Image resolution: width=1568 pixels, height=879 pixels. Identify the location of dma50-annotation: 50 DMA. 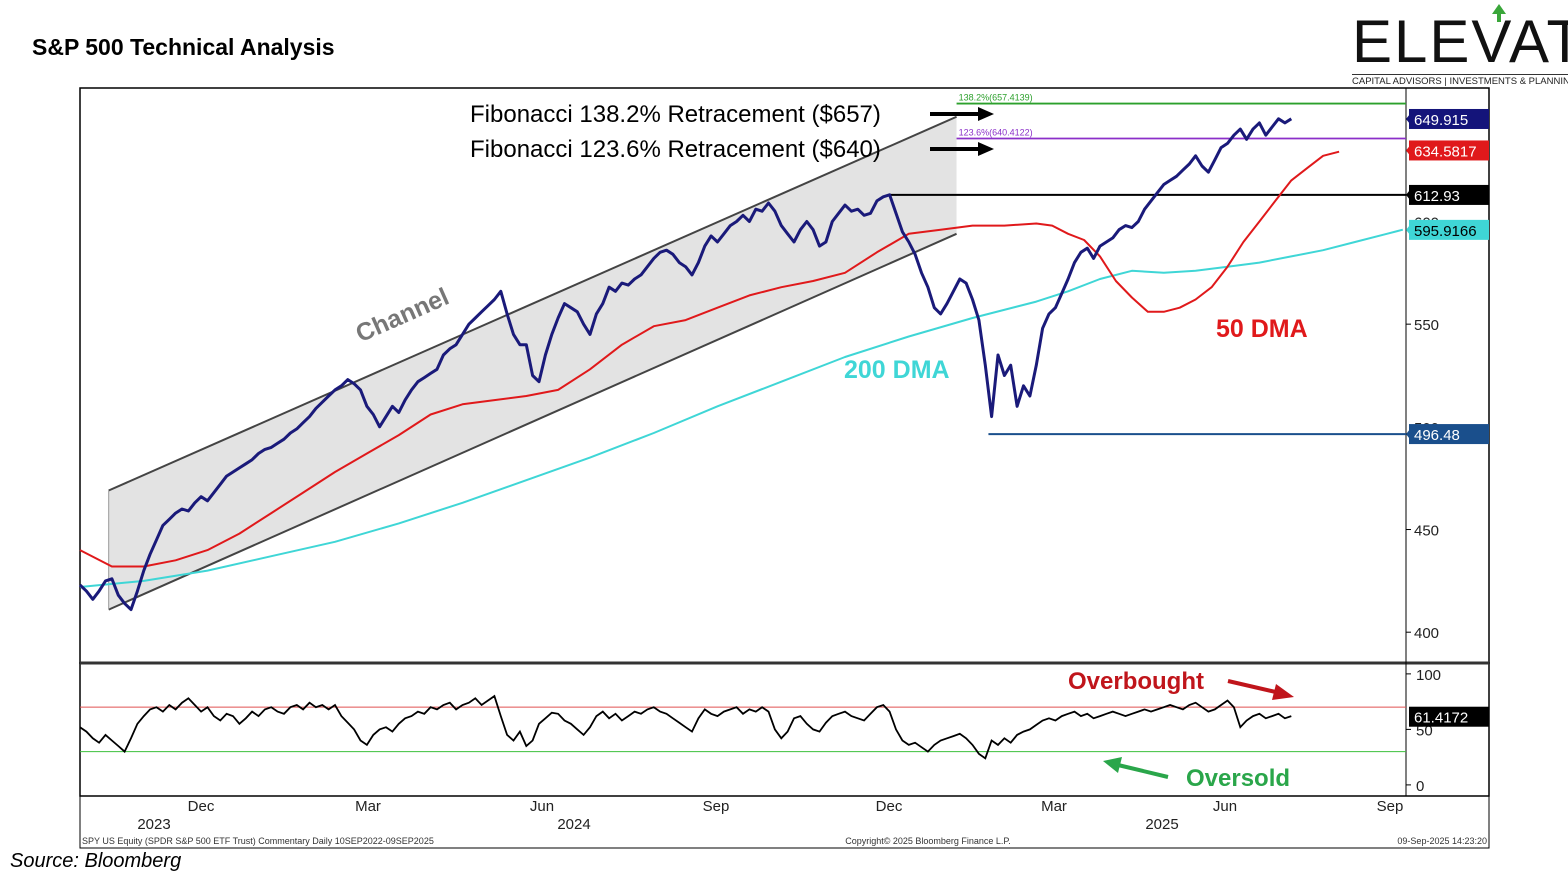
(1262, 329).